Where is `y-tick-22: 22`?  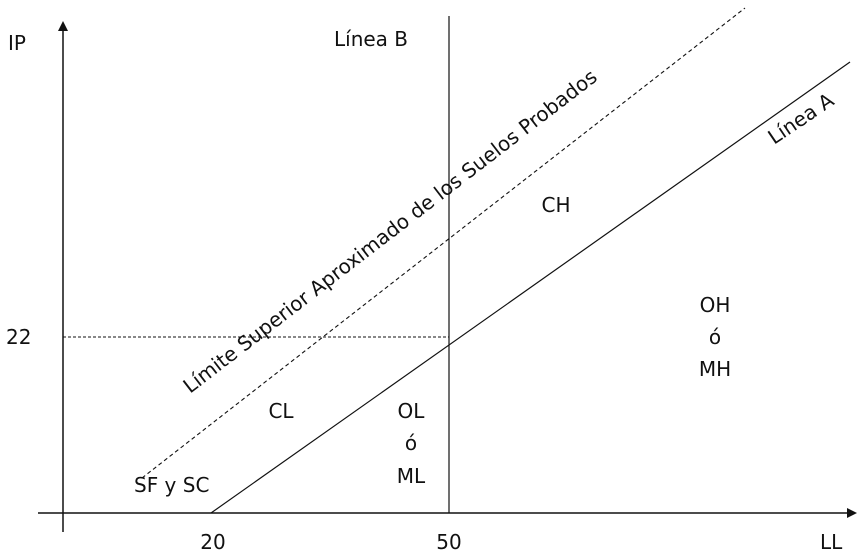
y-tick-22: 22 is located at coordinates (18, 337).